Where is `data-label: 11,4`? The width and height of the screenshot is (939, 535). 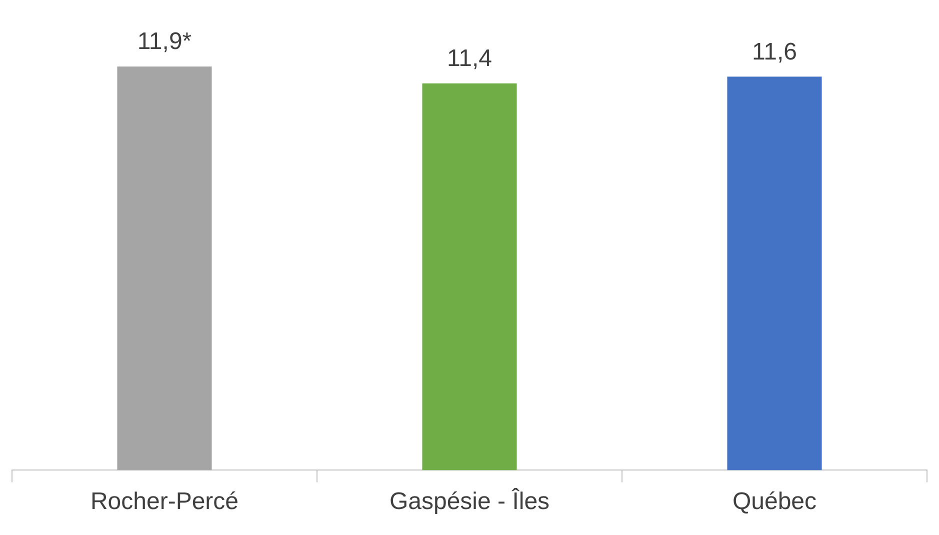
data-label: 11,4 is located at coordinates (469, 58).